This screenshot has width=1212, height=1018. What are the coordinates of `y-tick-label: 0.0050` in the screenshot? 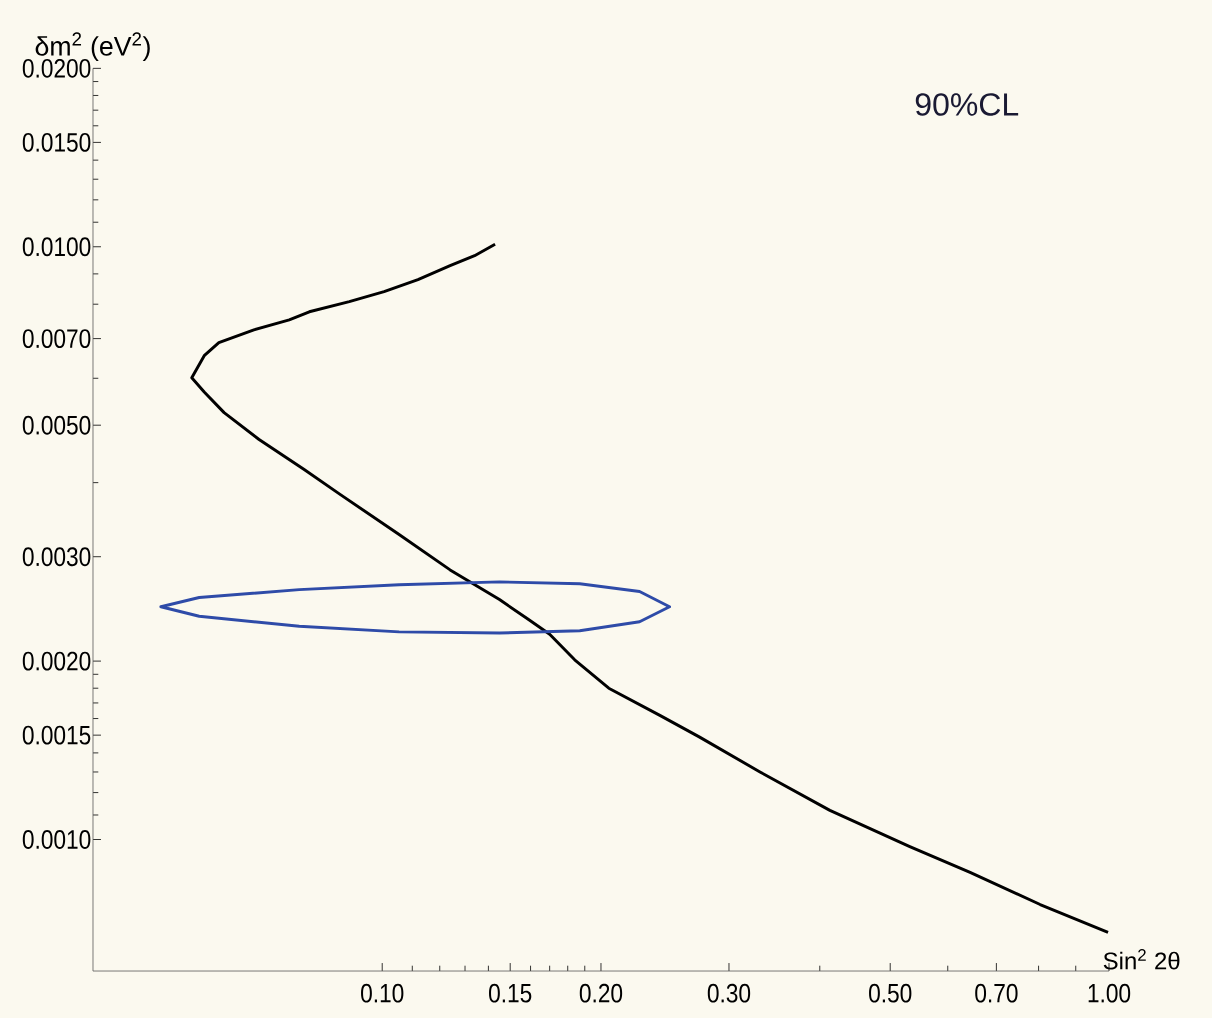 It's located at (56, 425).